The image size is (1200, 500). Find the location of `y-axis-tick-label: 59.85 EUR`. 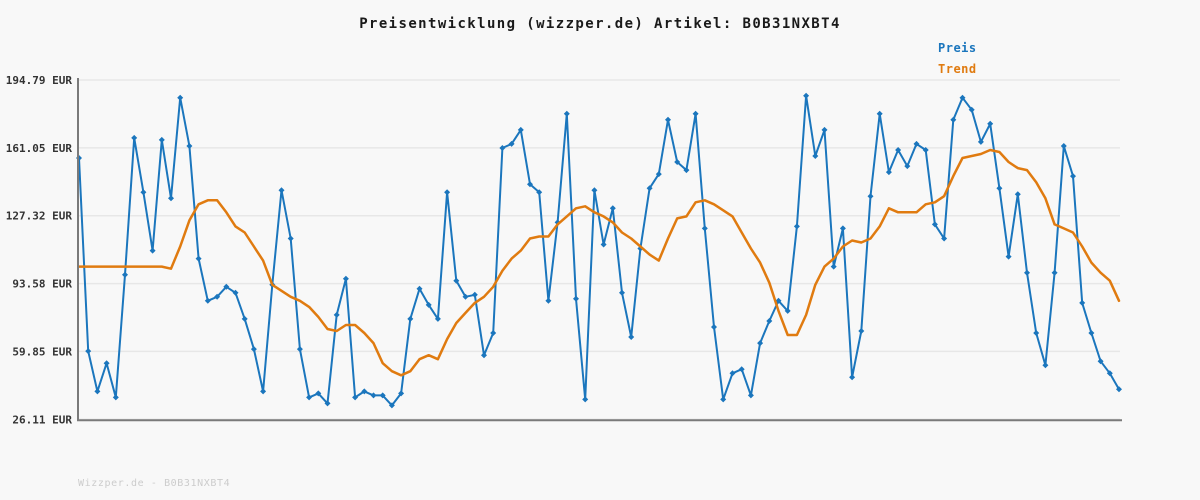

y-axis-tick-label: 59.85 EUR is located at coordinates (42, 351).